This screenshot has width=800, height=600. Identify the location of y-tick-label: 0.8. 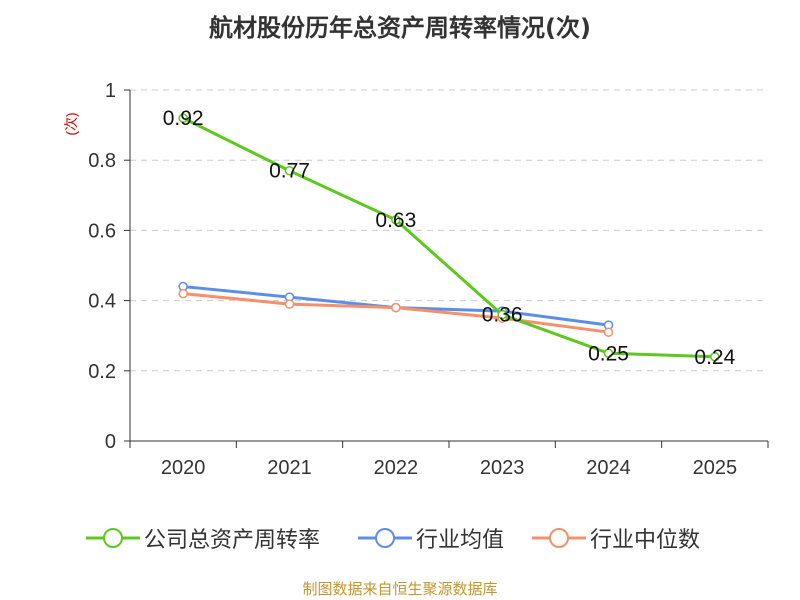
(102, 161).